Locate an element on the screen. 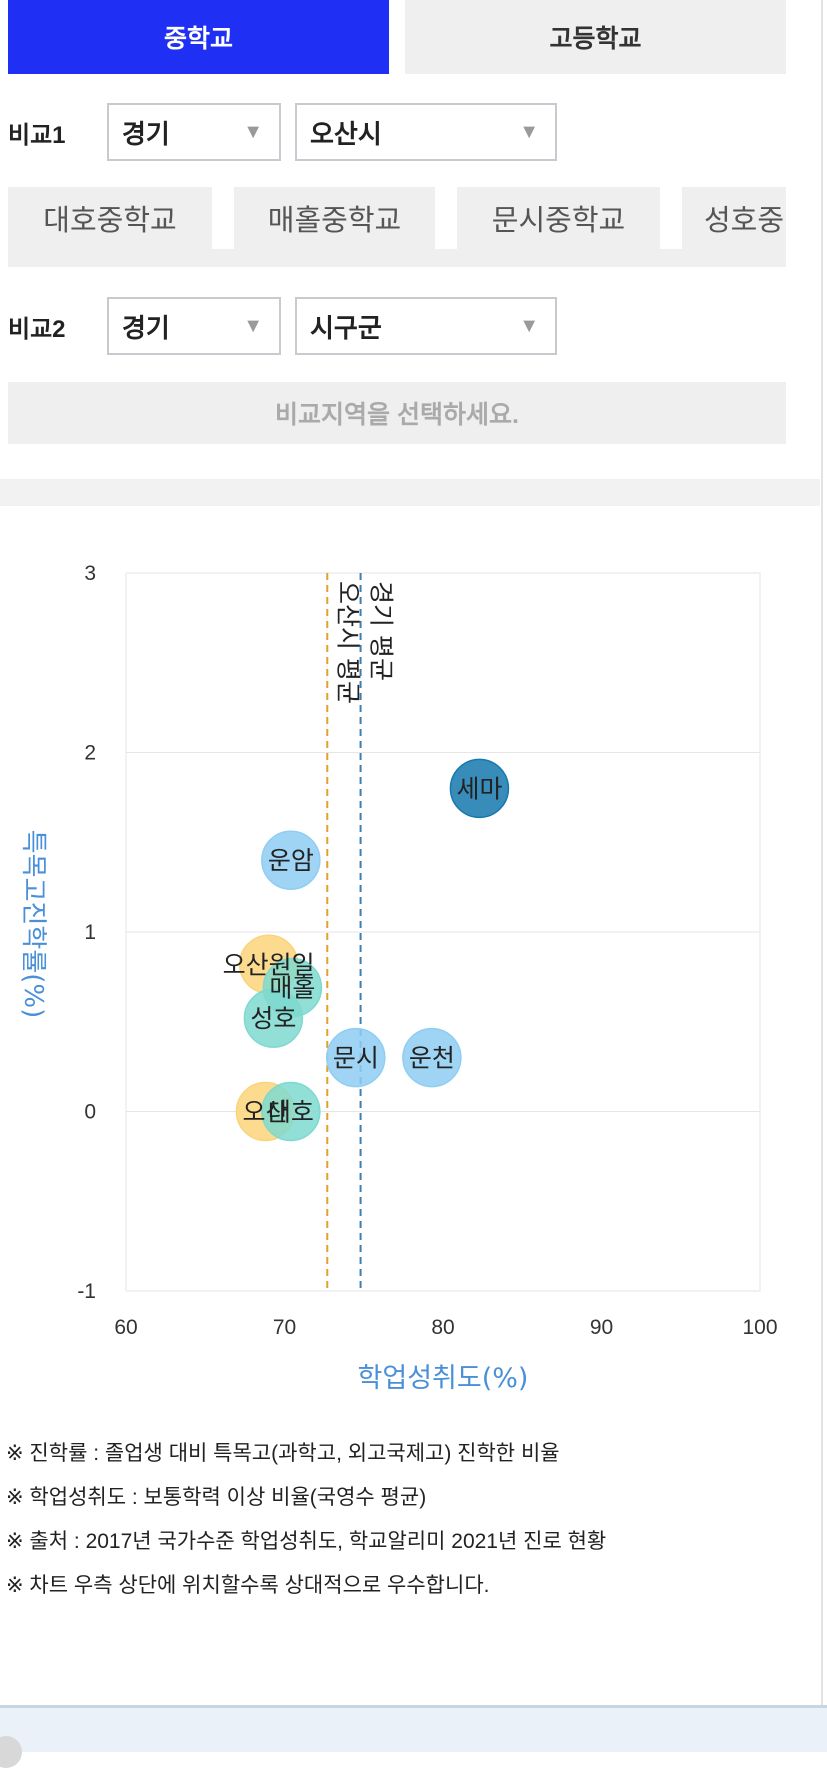  y-tick-label: 1 is located at coordinates (90, 932).